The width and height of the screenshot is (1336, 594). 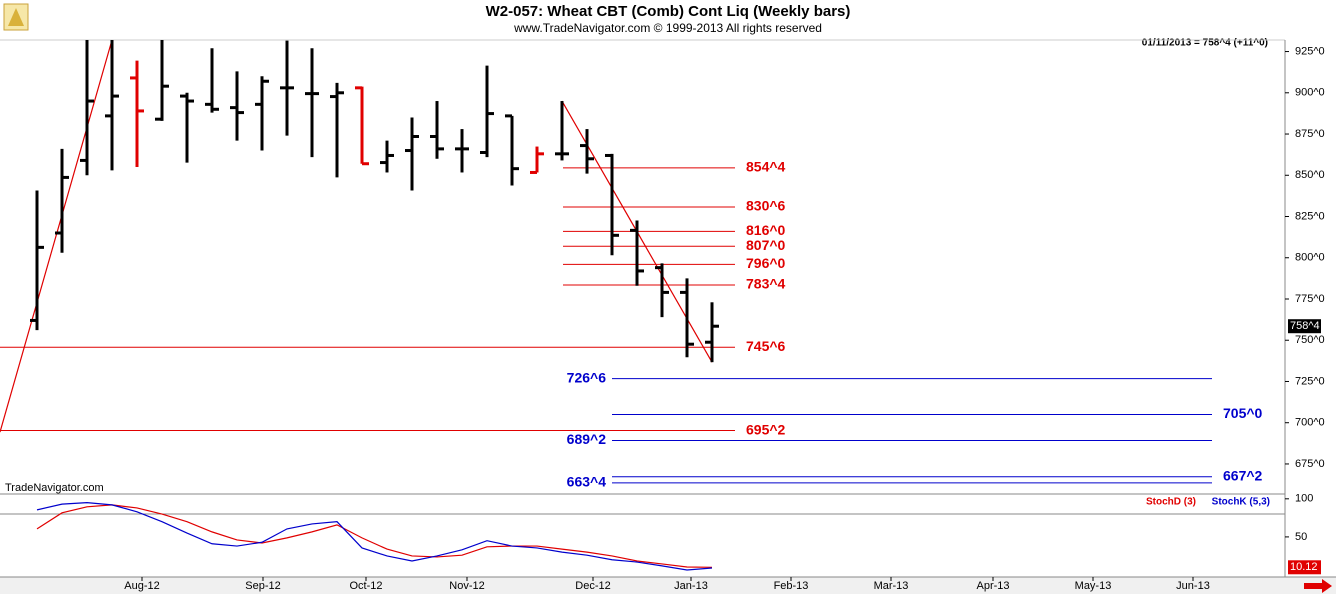 I want to click on last-annotation: 01/11/2013 = 758^4 (+11^0), so click(x=1205, y=43).